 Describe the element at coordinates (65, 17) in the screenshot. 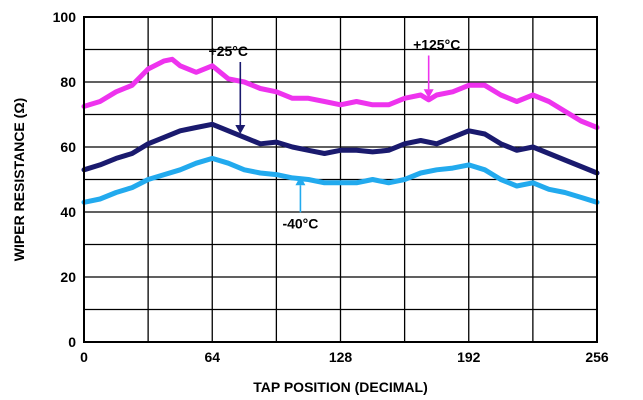

I see `y-tick-label: 100` at that location.